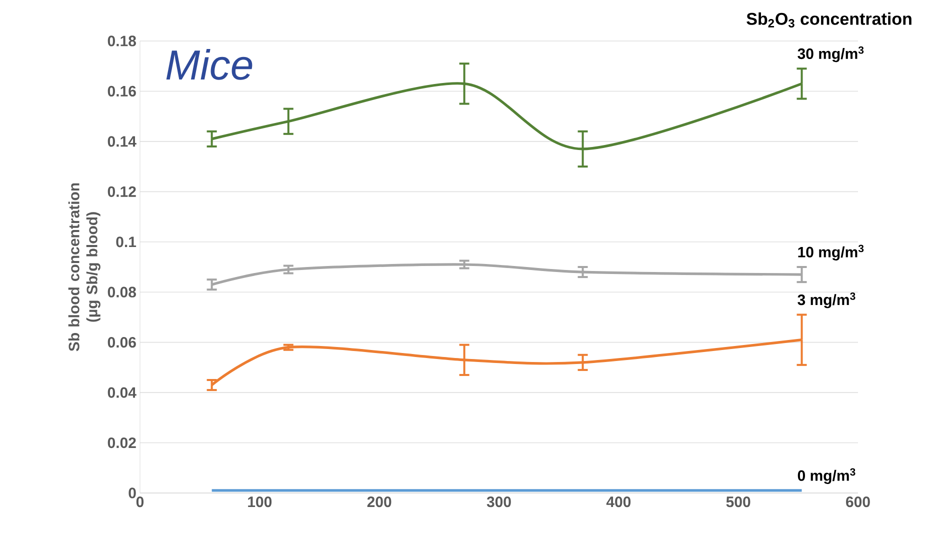 The image size is (934, 533). I want to click on x-tick-label: 500, so click(738, 502).